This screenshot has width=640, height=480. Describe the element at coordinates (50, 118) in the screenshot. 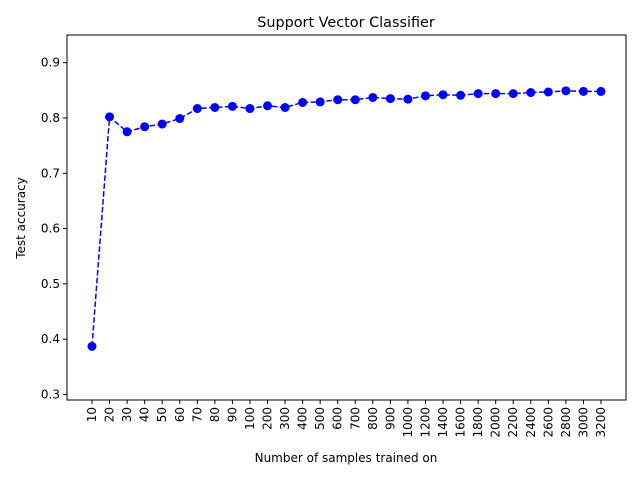

I see `y-tick-label: 0.8` at that location.